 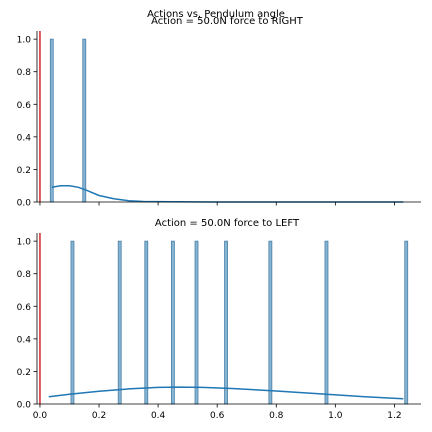 I want to click on bottom-x-tick-label: 0.8, so click(x=276, y=416).